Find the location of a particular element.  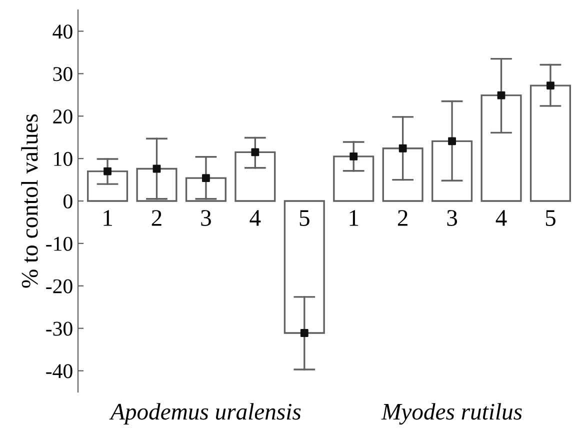

y-tick-label: -40 is located at coordinates (59, 371).